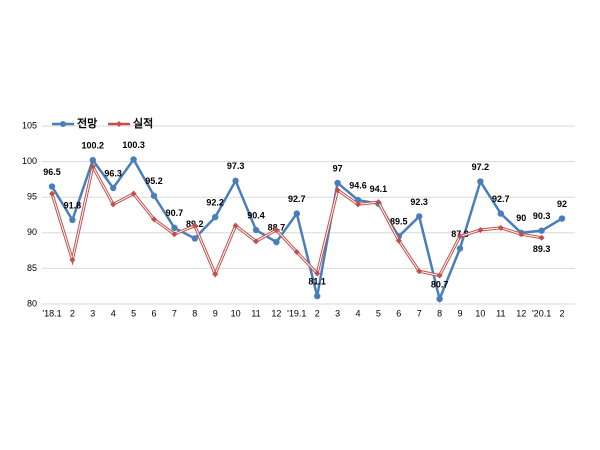 This screenshot has width=600, height=450. Describe the element at coordinates (399, 222) in the screenshot. I see `data-label: 89.5` at that location.